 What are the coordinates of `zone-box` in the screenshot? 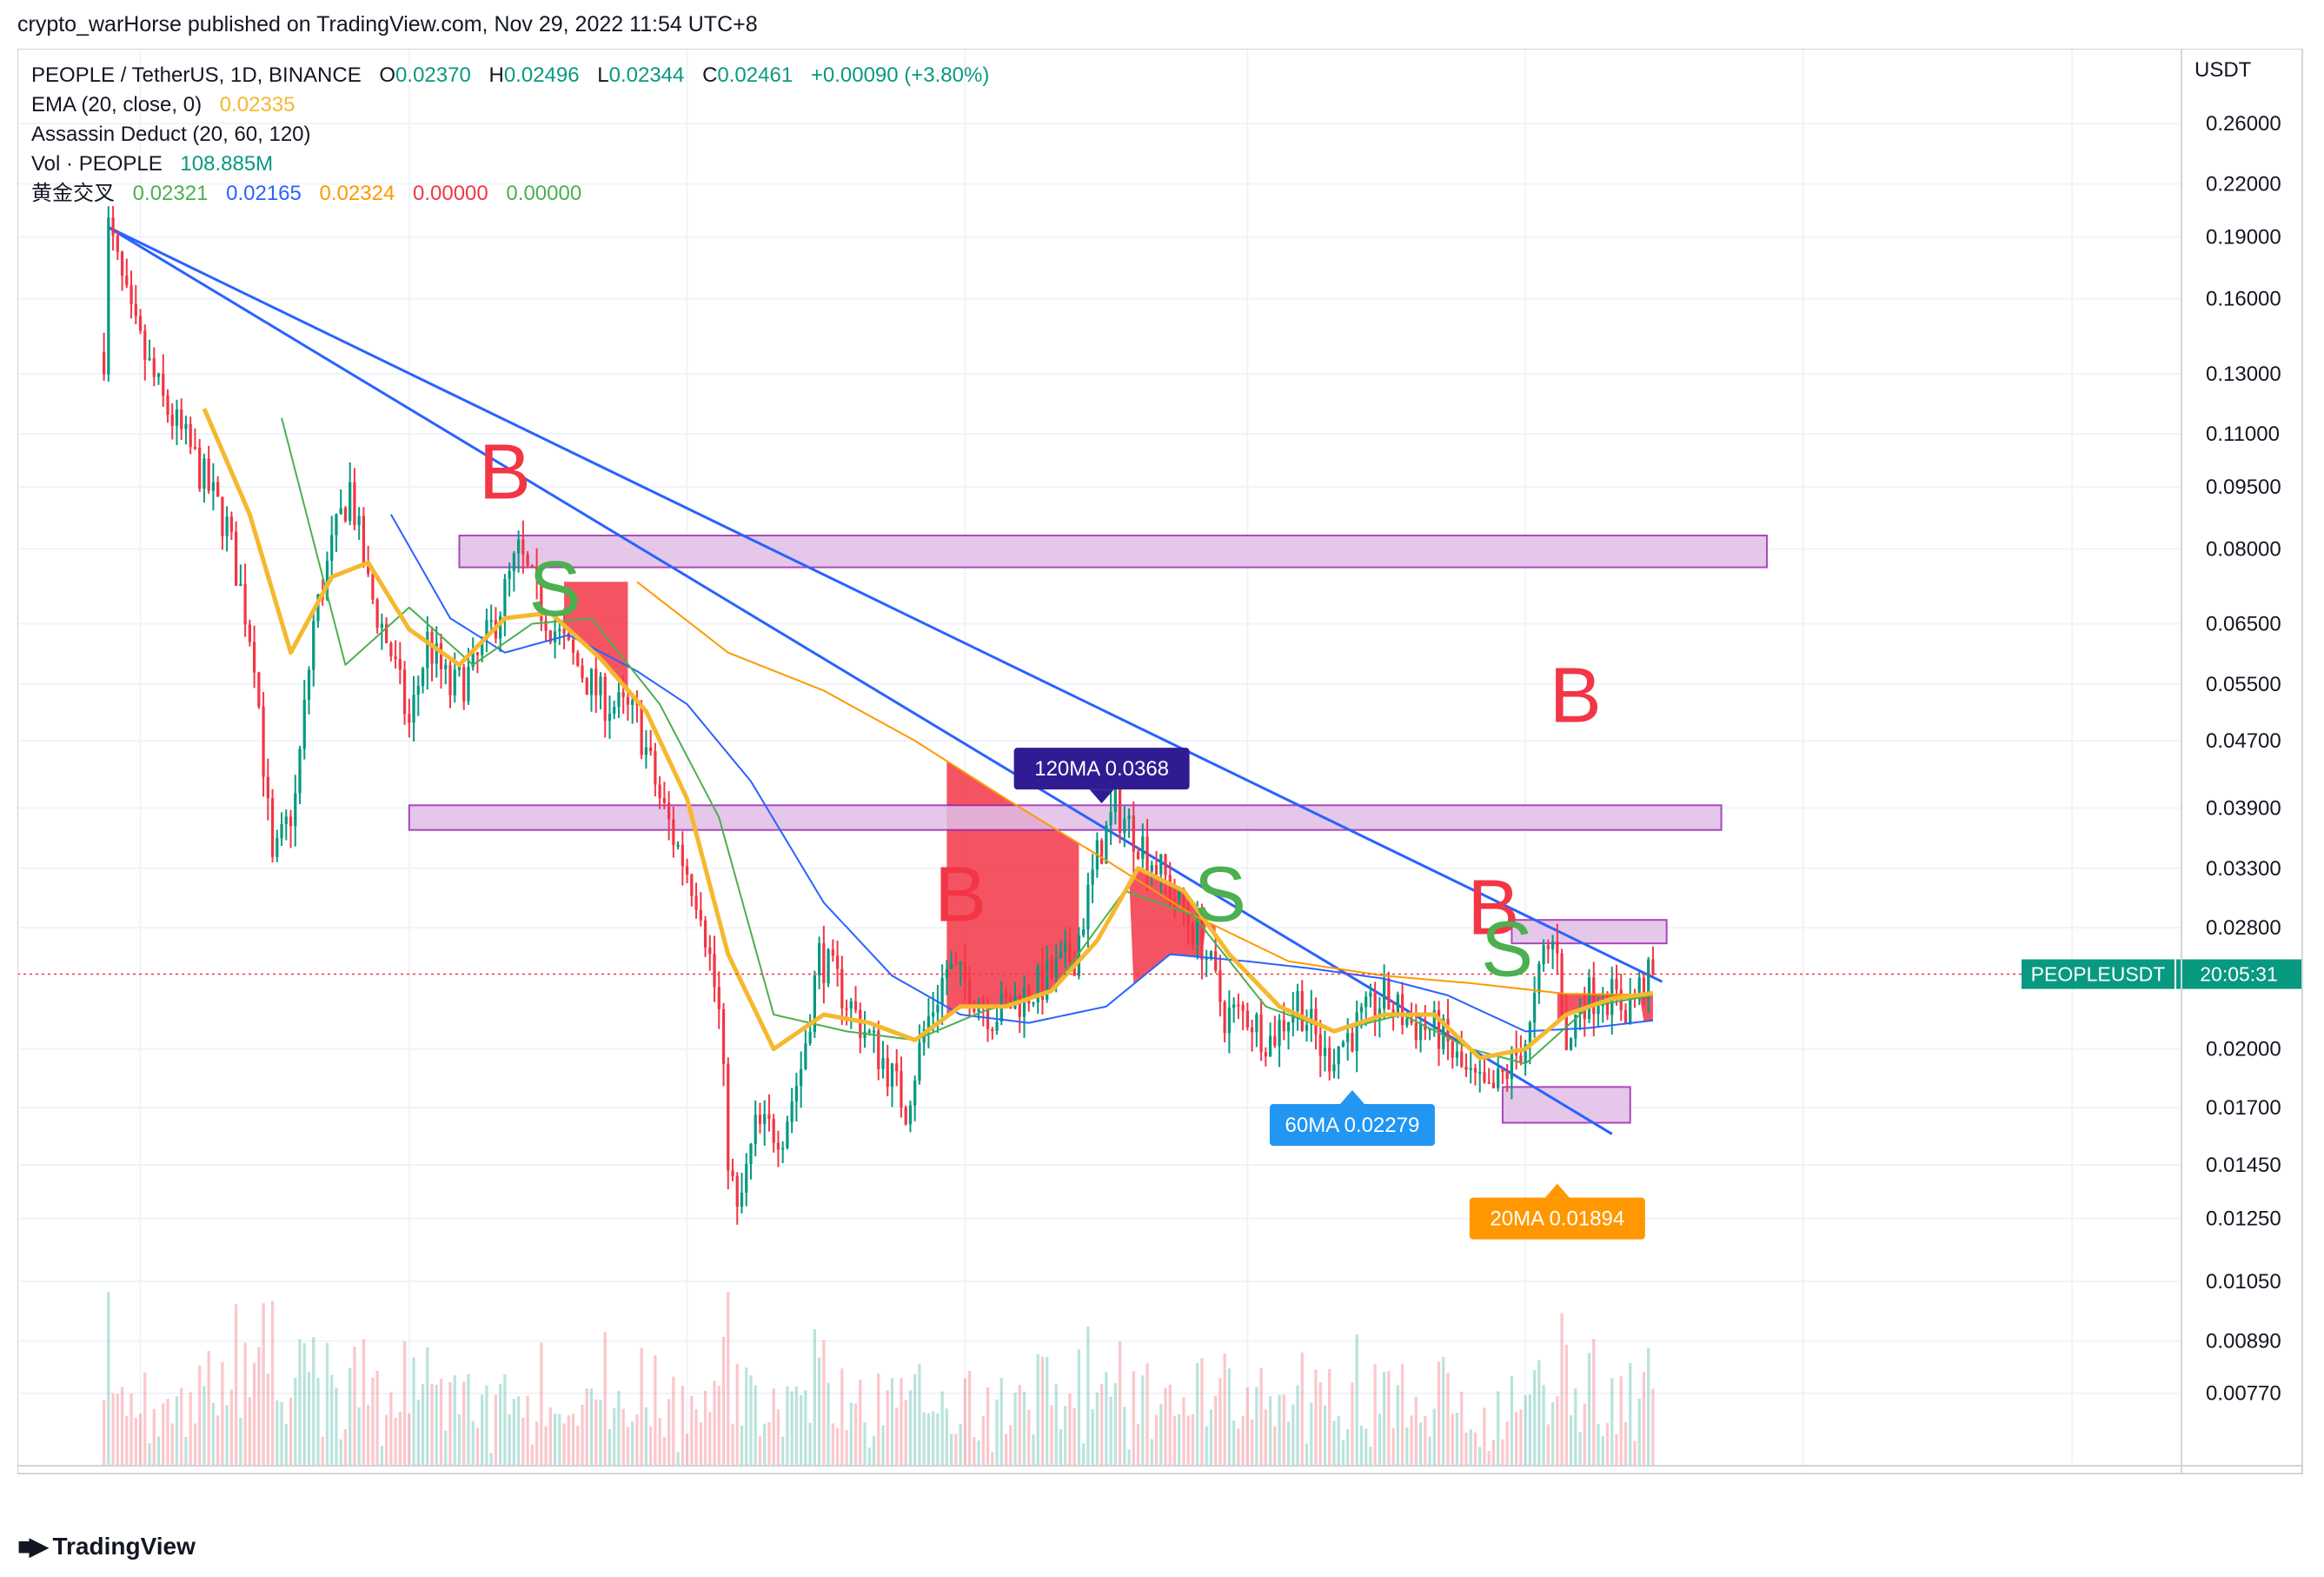 It's located at (1566, 1105).